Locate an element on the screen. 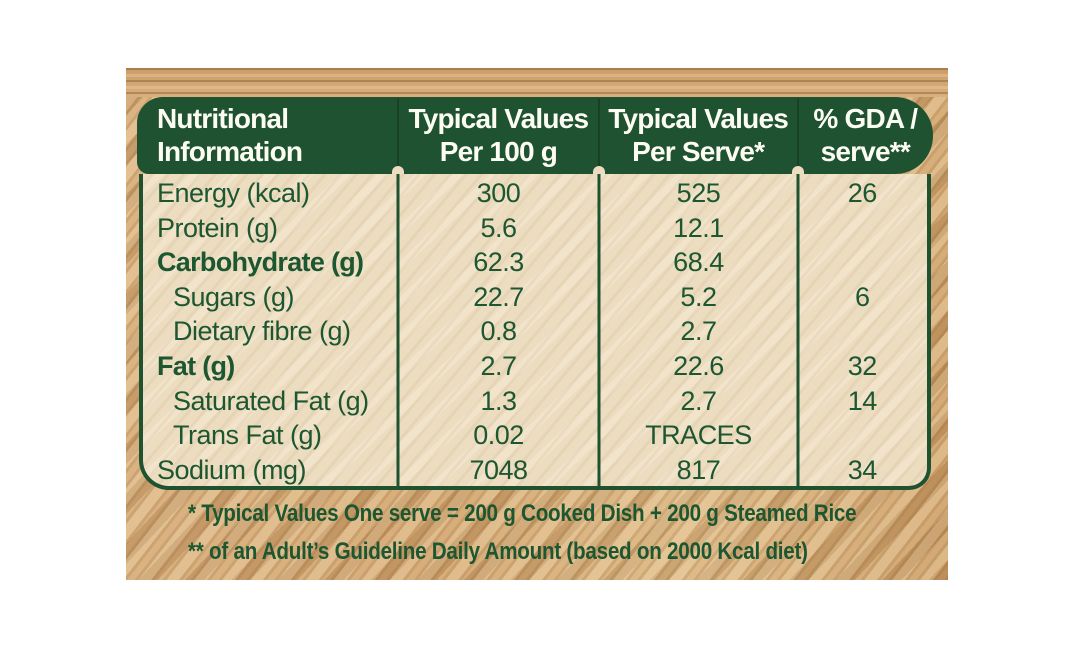 Image resolution: width=1068 pixels, height=671 pixels. header-line: Per Serve* is located at coordinates (698, 151).